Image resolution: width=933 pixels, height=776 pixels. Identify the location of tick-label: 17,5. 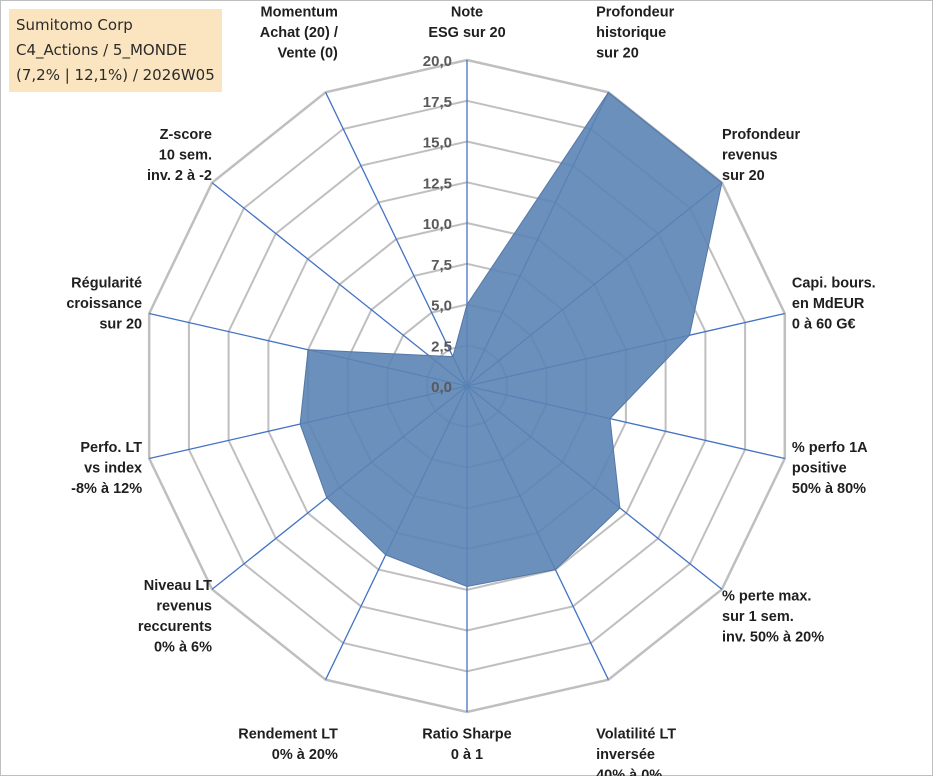
(437, 102).